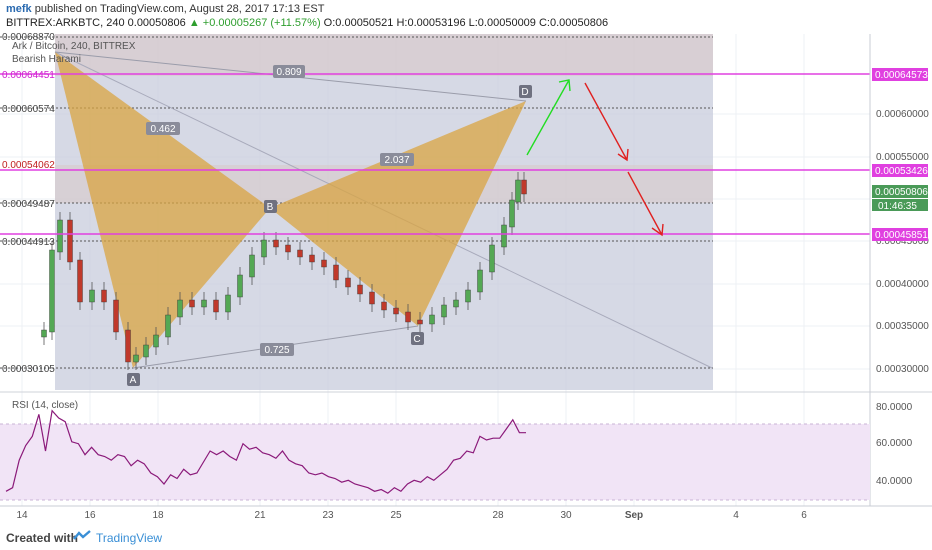  What do you see at coordinates (28, 204) in the screenshot?
I see `svg-text: 0.00049487` at bounding box center [28, 204].